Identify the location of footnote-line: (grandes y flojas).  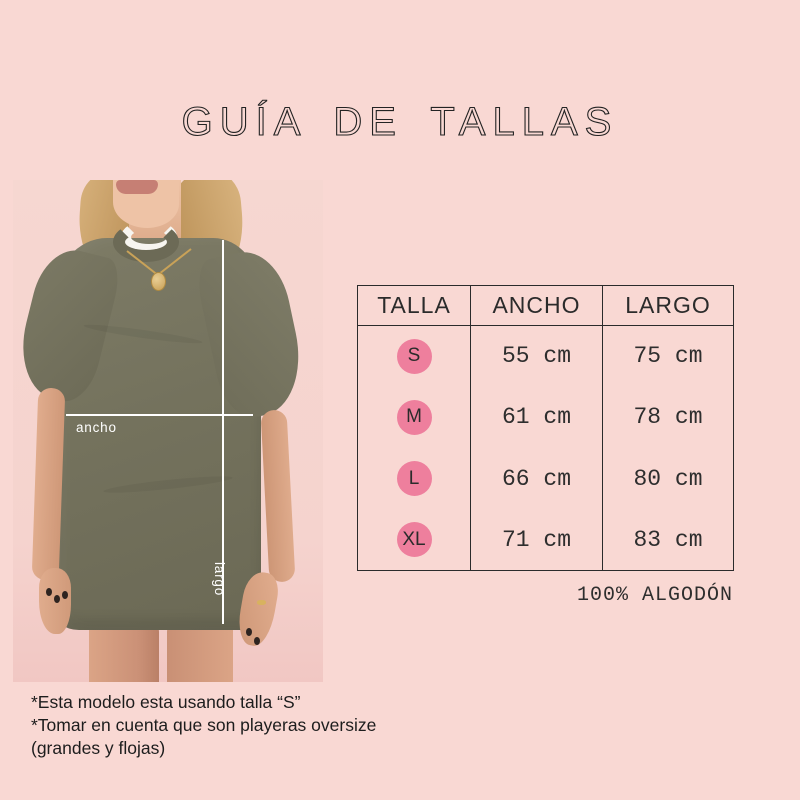
(98, 748).